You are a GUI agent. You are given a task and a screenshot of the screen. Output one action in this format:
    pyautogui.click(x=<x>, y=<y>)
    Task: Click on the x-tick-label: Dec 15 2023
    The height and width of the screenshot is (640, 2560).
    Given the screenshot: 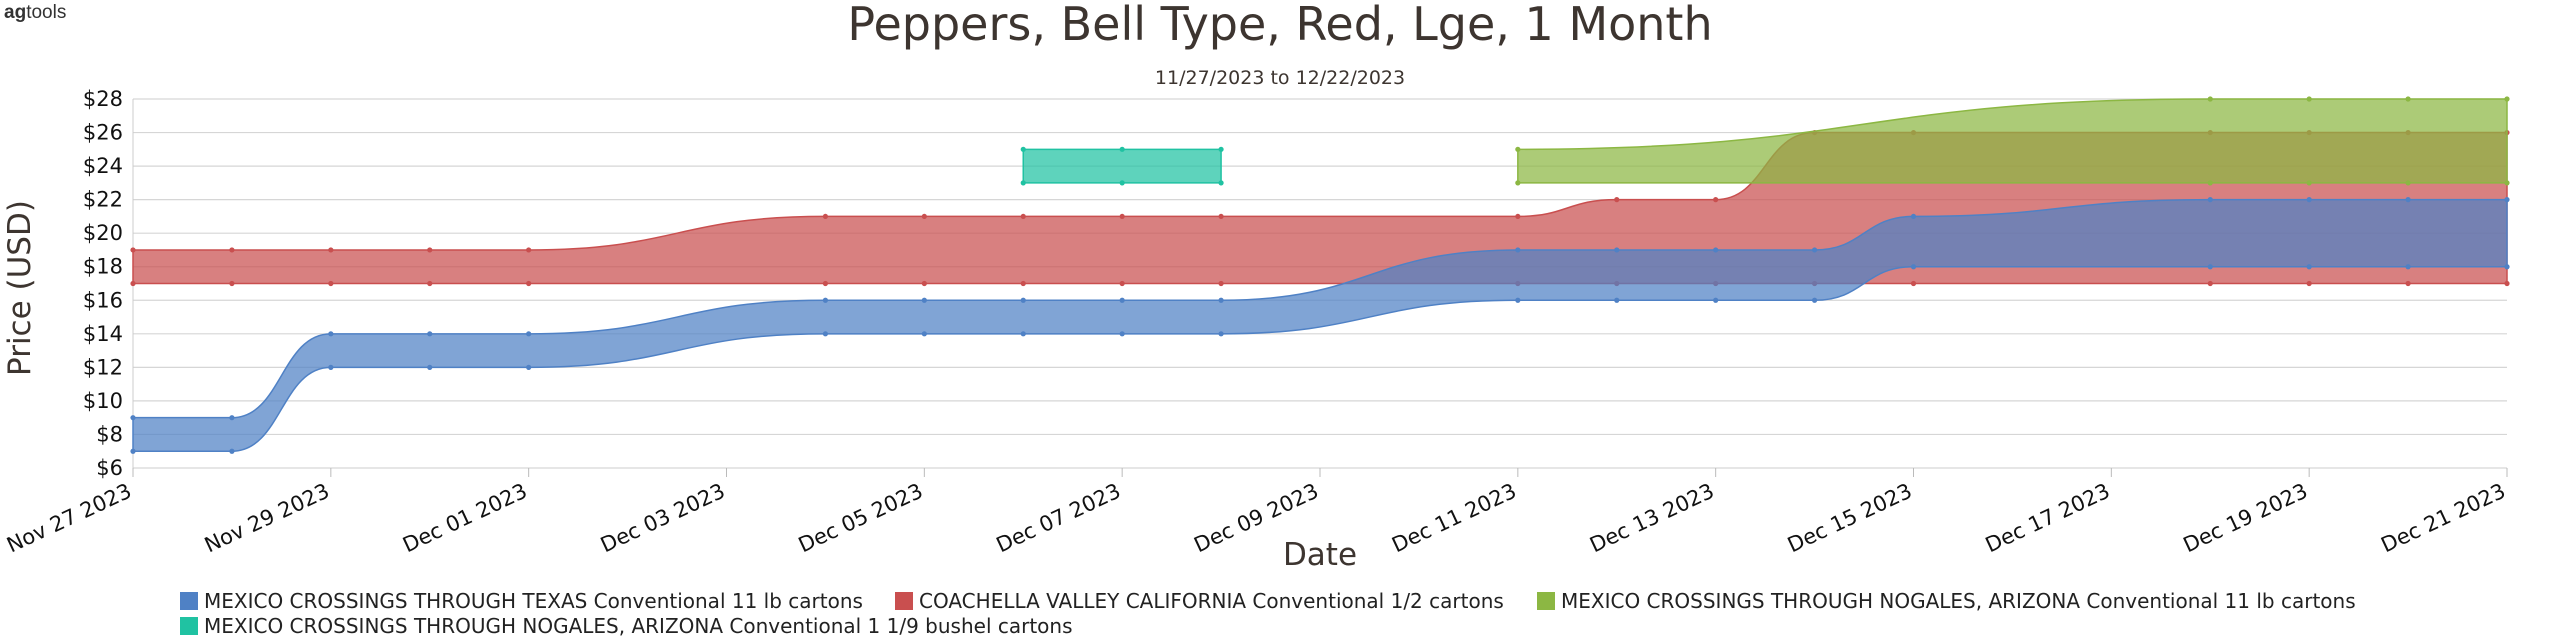 What is the action you would take?
    pyautogui.click(x=1850, y=518)
    